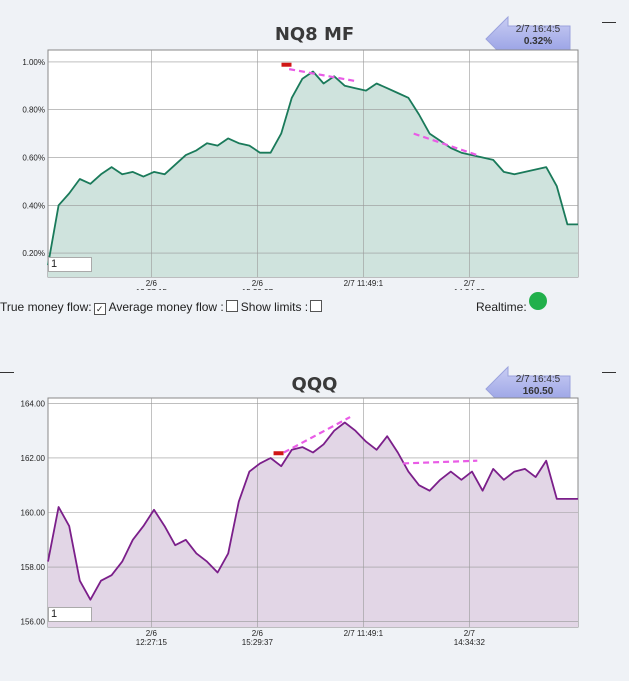 This screenshot has width=629, height=681. Describe the element at coordinates (316, 306) in the screenshot. I see `show-limits-checkbox` at that location.